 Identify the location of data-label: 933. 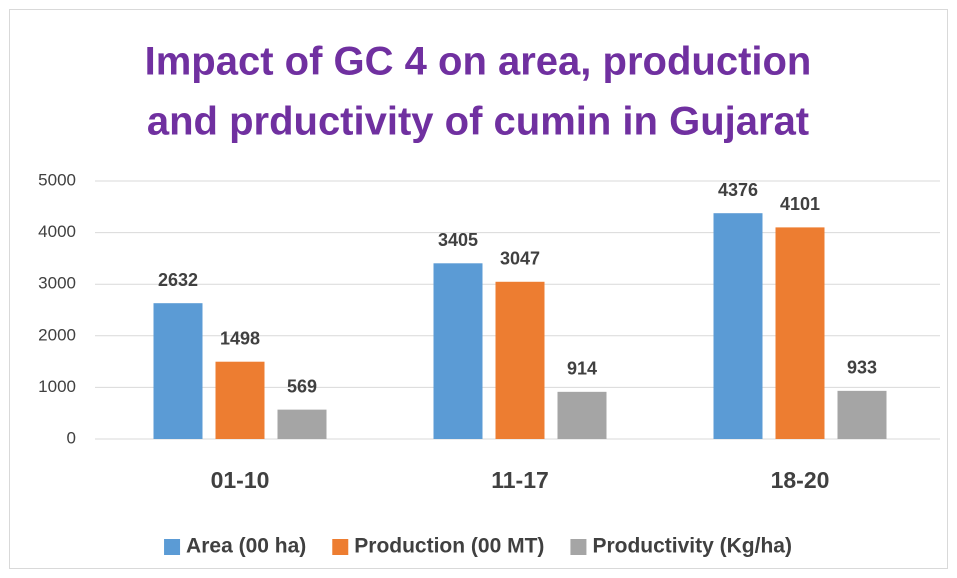
(862, 368).